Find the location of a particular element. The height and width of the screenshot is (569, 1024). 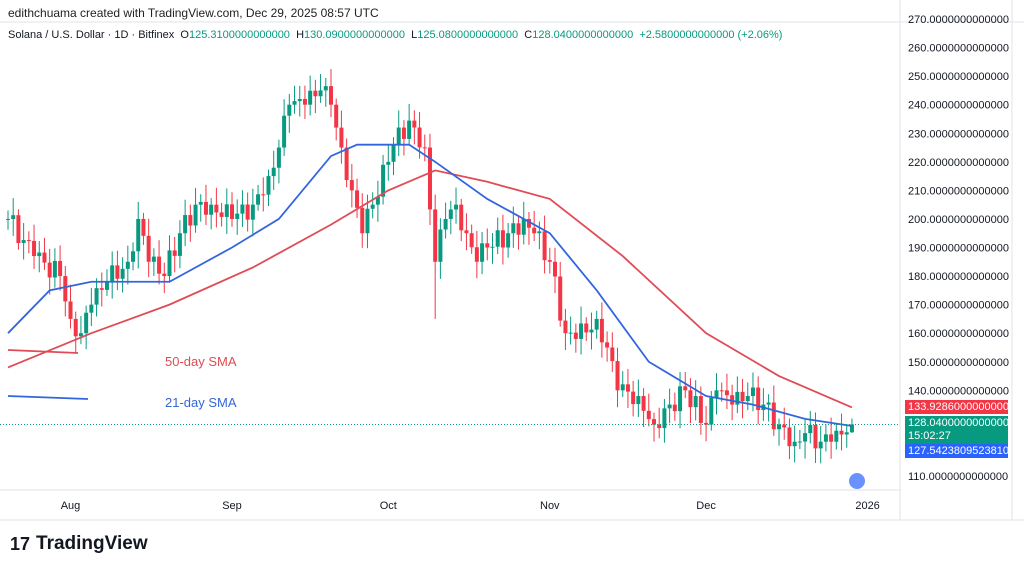

x-tick-label: Aug is located at coordinates (71, 506).